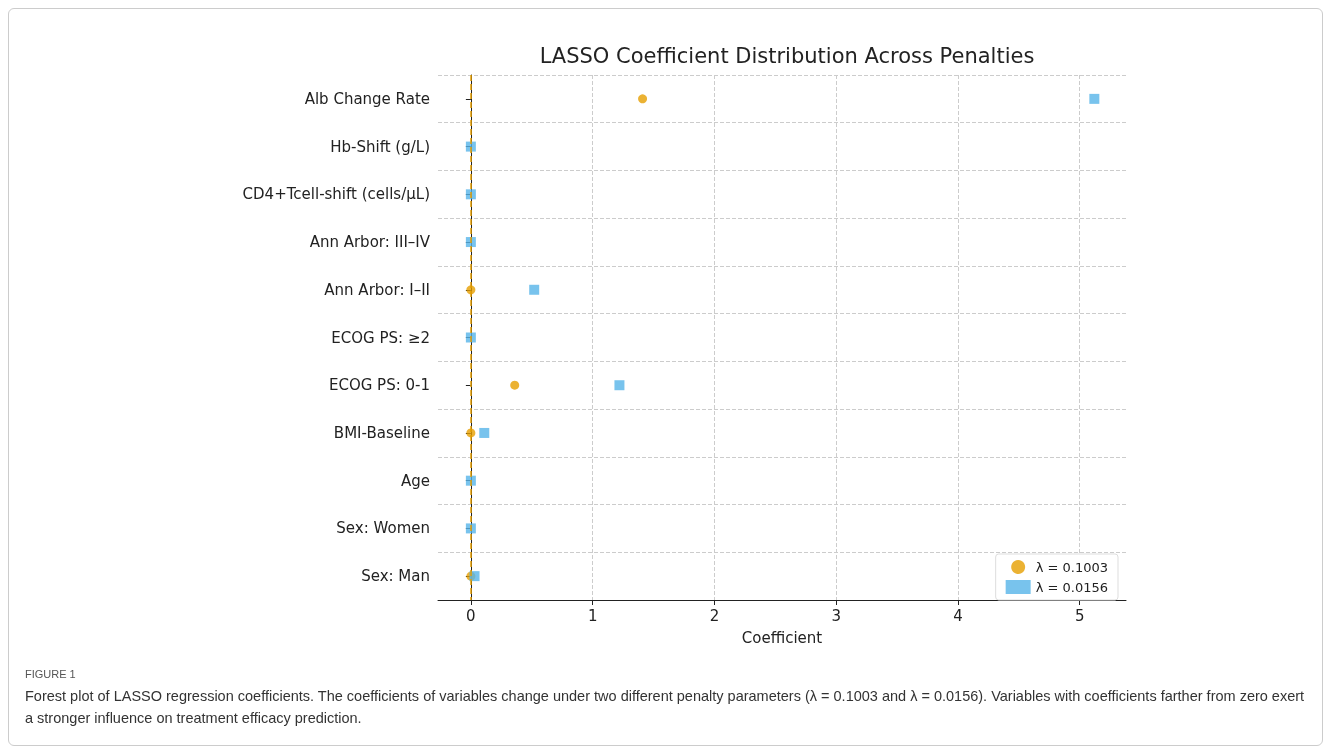 This screenshot has height=755, width=1333. I want to click on y-tick-label: ECOG PS: 0-1, so click(379, 385).